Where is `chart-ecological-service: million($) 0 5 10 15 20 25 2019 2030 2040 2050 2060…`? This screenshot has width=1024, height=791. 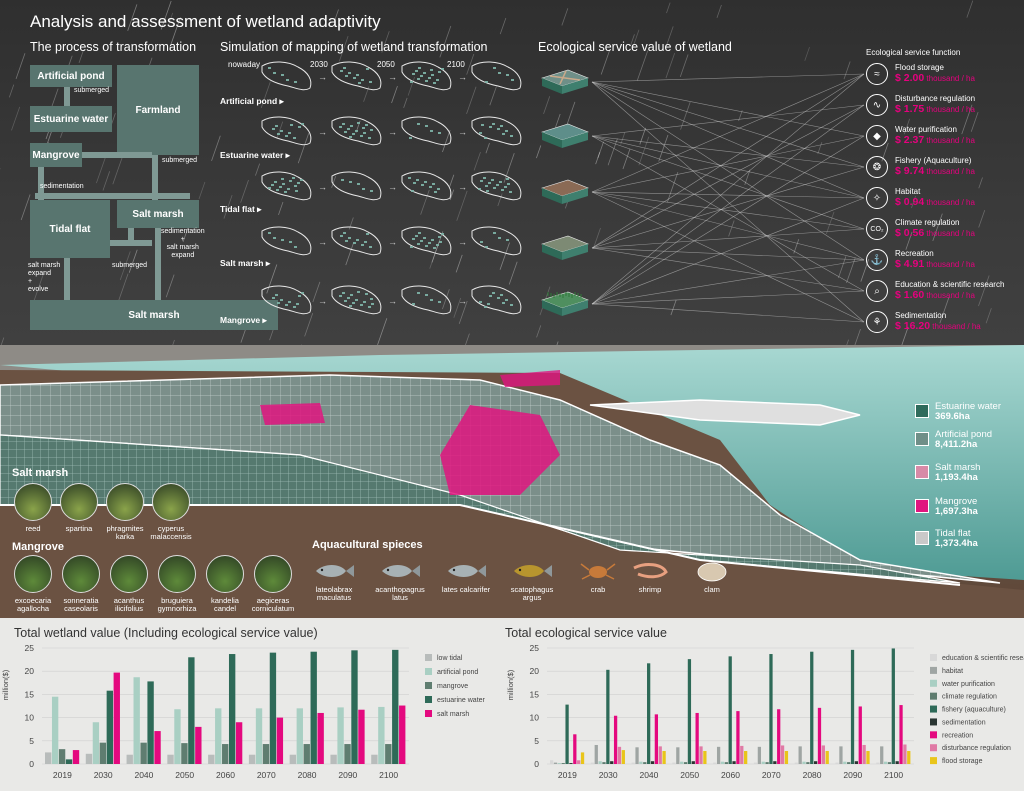
chart-ecological-service: million($) 0 5 10 15 20 25 2019 2030 2040 2050 2060… is located at coordinates (765, 711).